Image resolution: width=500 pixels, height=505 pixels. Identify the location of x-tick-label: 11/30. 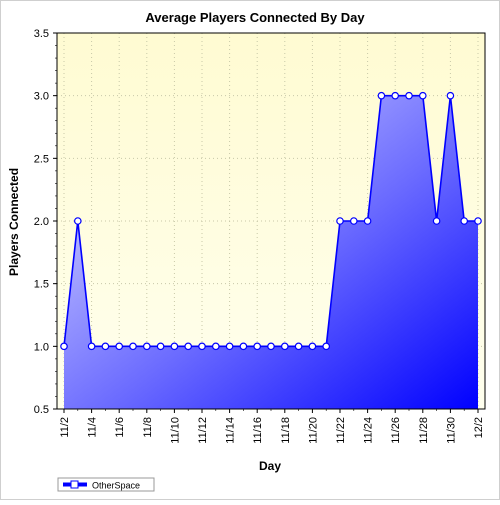
(451, 430).